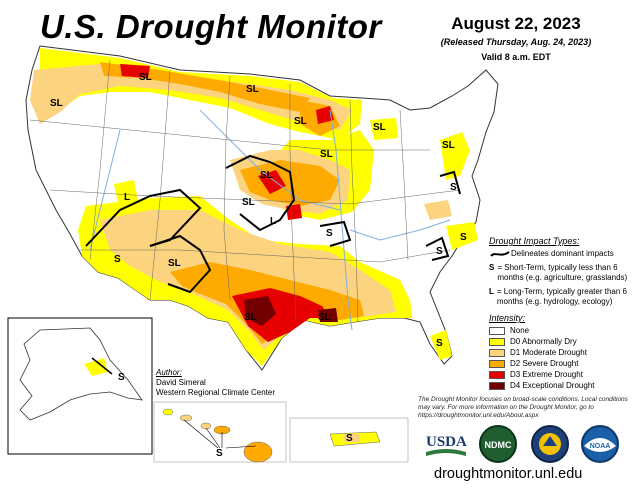 The width and height of the screenshot is (640, 494). What do you see at coordinates (497, 352) in the screenshot?
I see `legend-swatch-d1` at bounding box center [497, 352].